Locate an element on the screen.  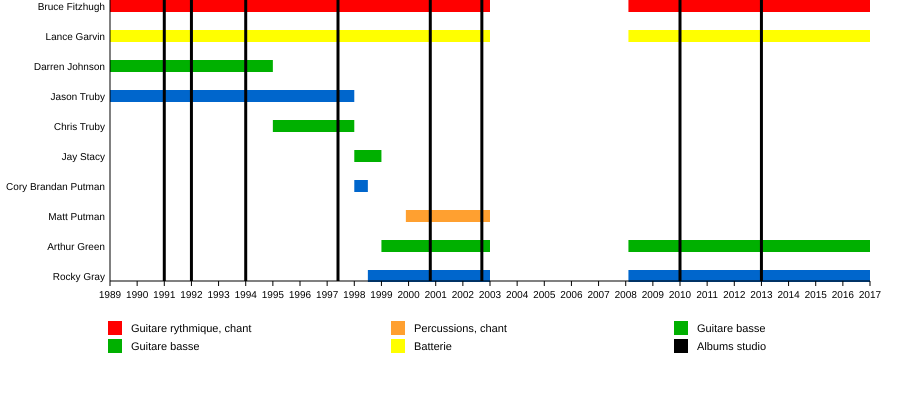
x-tick-label: 1993 is located at coordinates (218, 295).